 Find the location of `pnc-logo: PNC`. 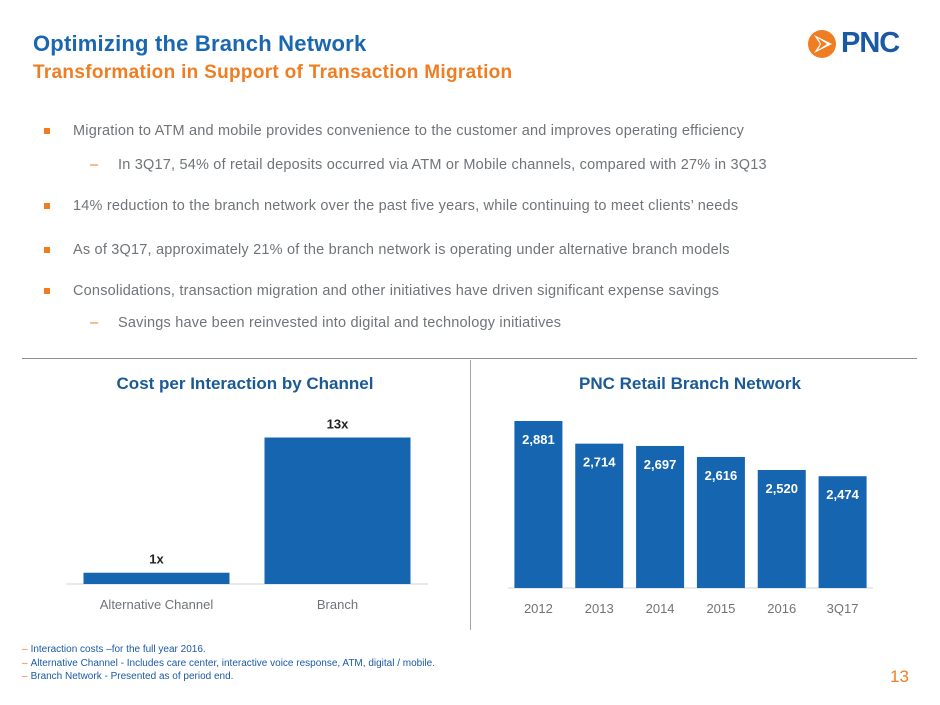

pnc-logo: PNC is located at coordinates (858, 43).